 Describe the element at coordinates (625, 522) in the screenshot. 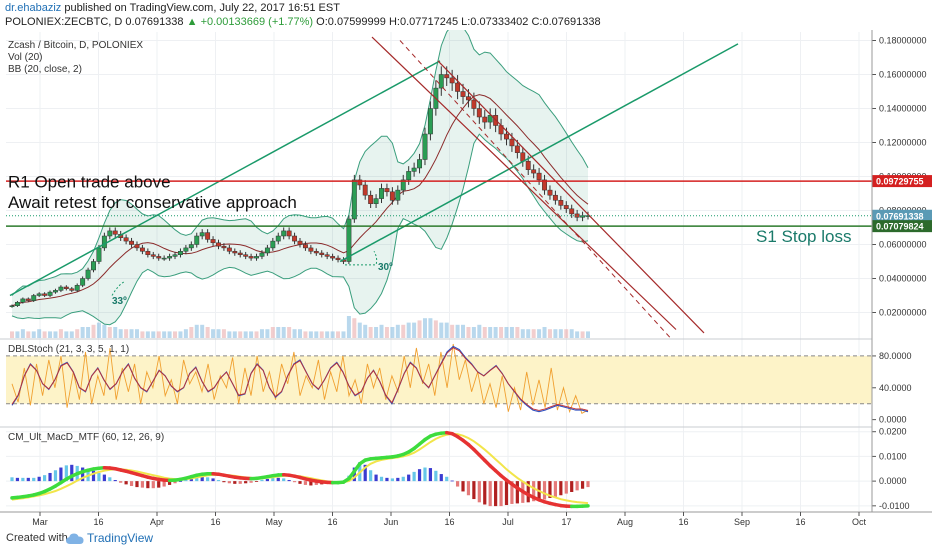

I see `x-tick-label: Aug` at that location.